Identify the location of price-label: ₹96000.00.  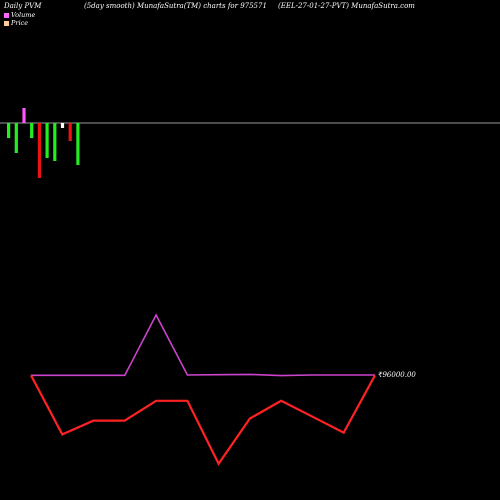
(397, 375).